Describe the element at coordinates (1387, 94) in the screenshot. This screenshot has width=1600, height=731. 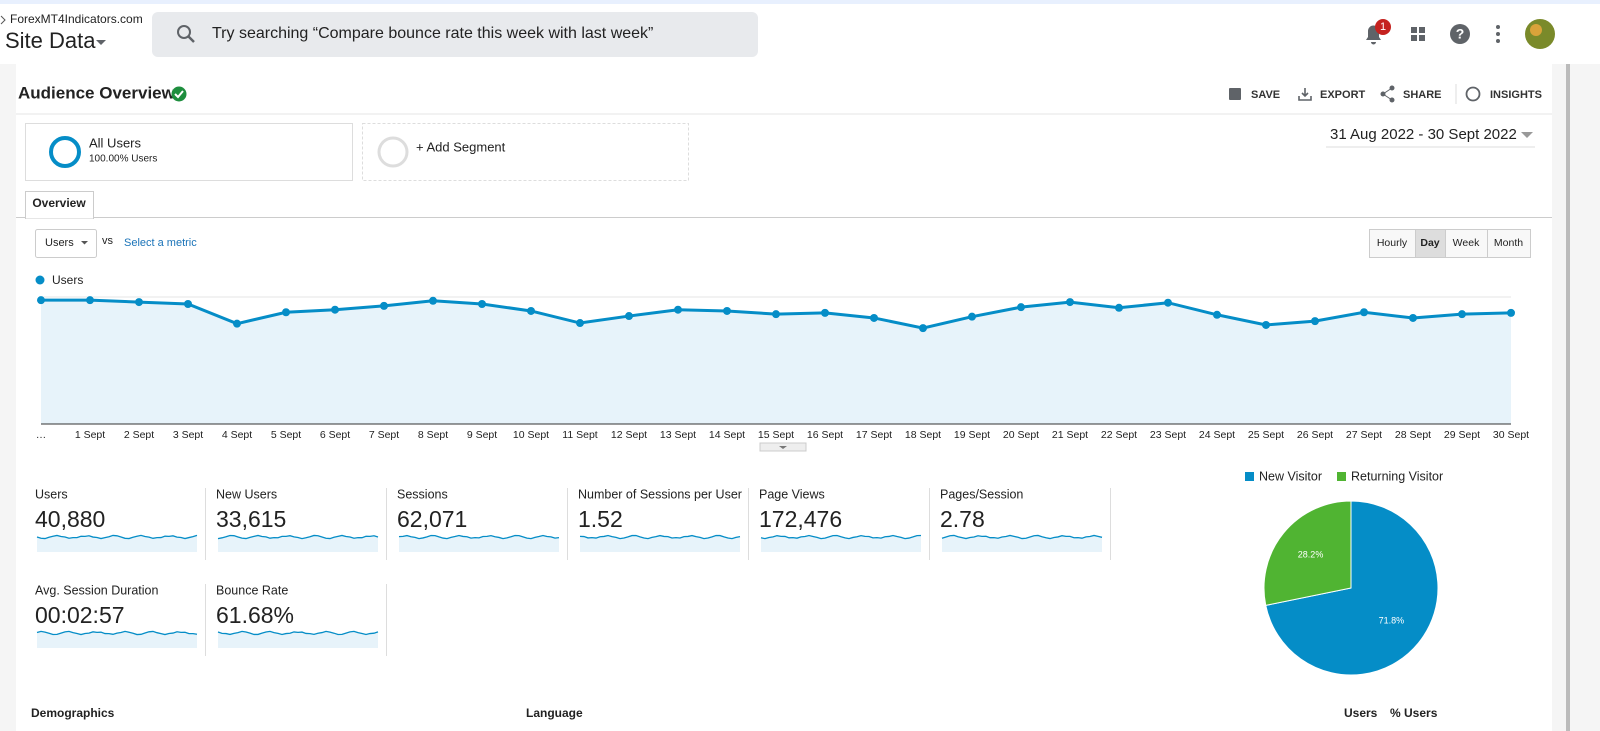
I see `share-icon` at that location.